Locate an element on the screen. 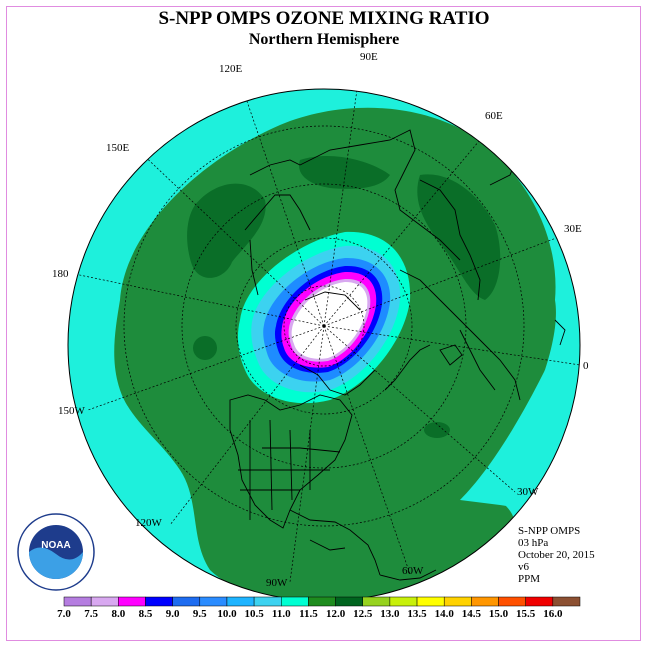 Image resolution: width=648 pixels, height=648 pixels. lon-label-150w: 150W is located at coordinates (71, 411).